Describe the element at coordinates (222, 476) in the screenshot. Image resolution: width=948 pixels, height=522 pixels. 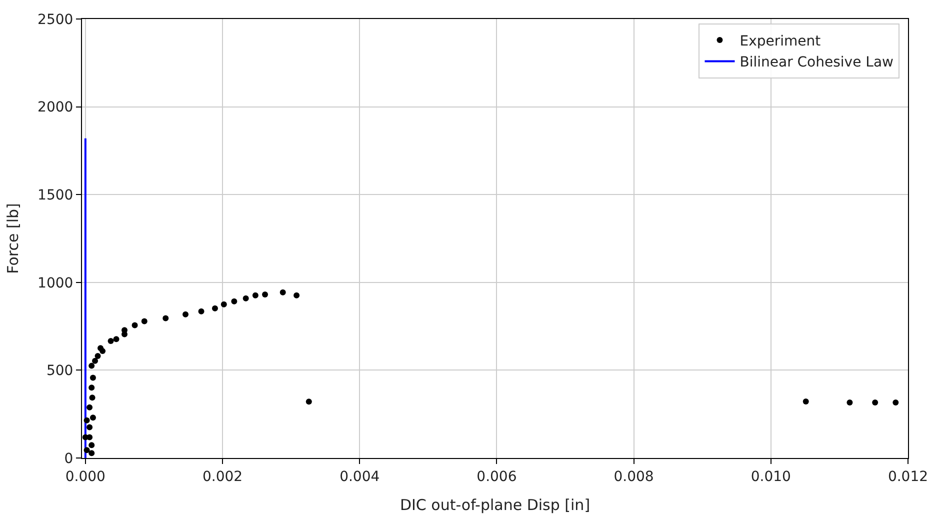
I see `x-tick-label: 0.002` at that location.